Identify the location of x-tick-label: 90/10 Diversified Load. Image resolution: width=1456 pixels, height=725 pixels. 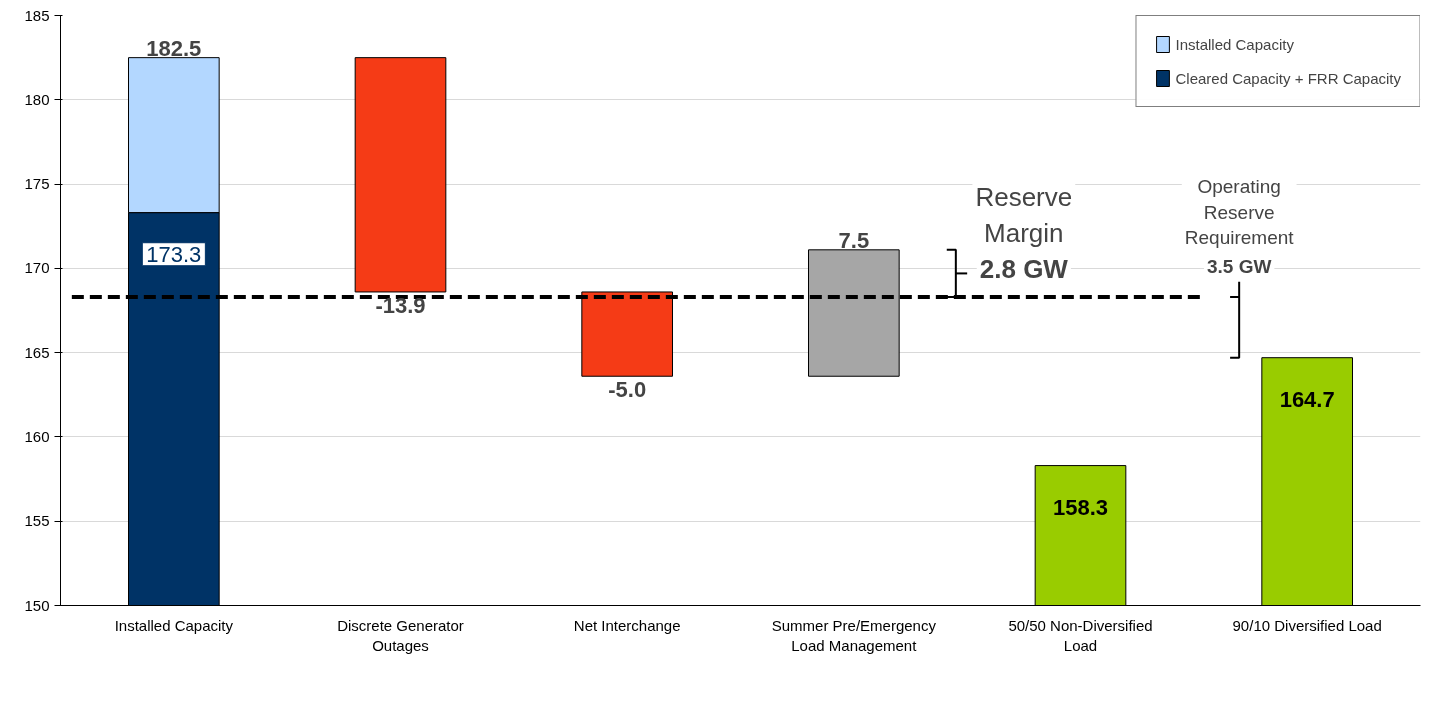
(1307, 625).